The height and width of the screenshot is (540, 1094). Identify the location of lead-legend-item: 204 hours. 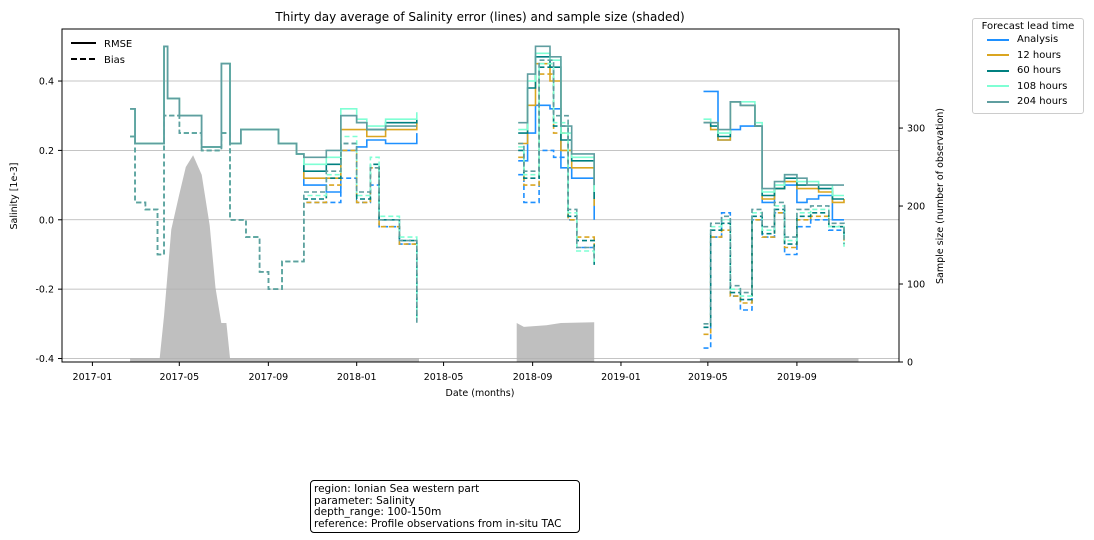
(1028, 102).